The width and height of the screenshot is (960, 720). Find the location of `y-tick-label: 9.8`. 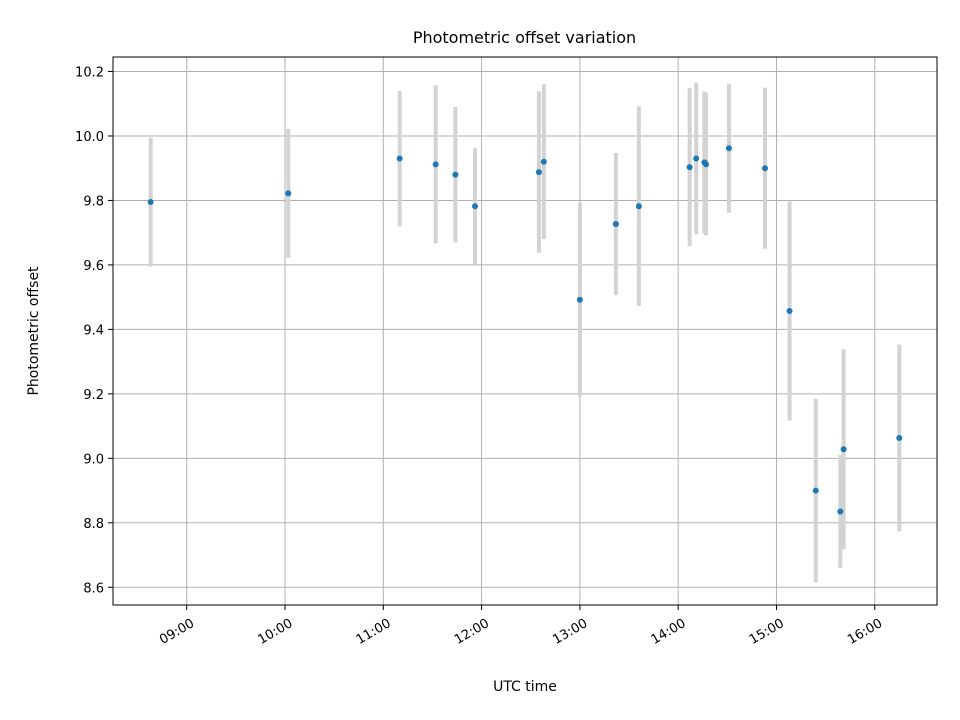

y-tick-label: 9.8 is located at coordinates (93, 201).